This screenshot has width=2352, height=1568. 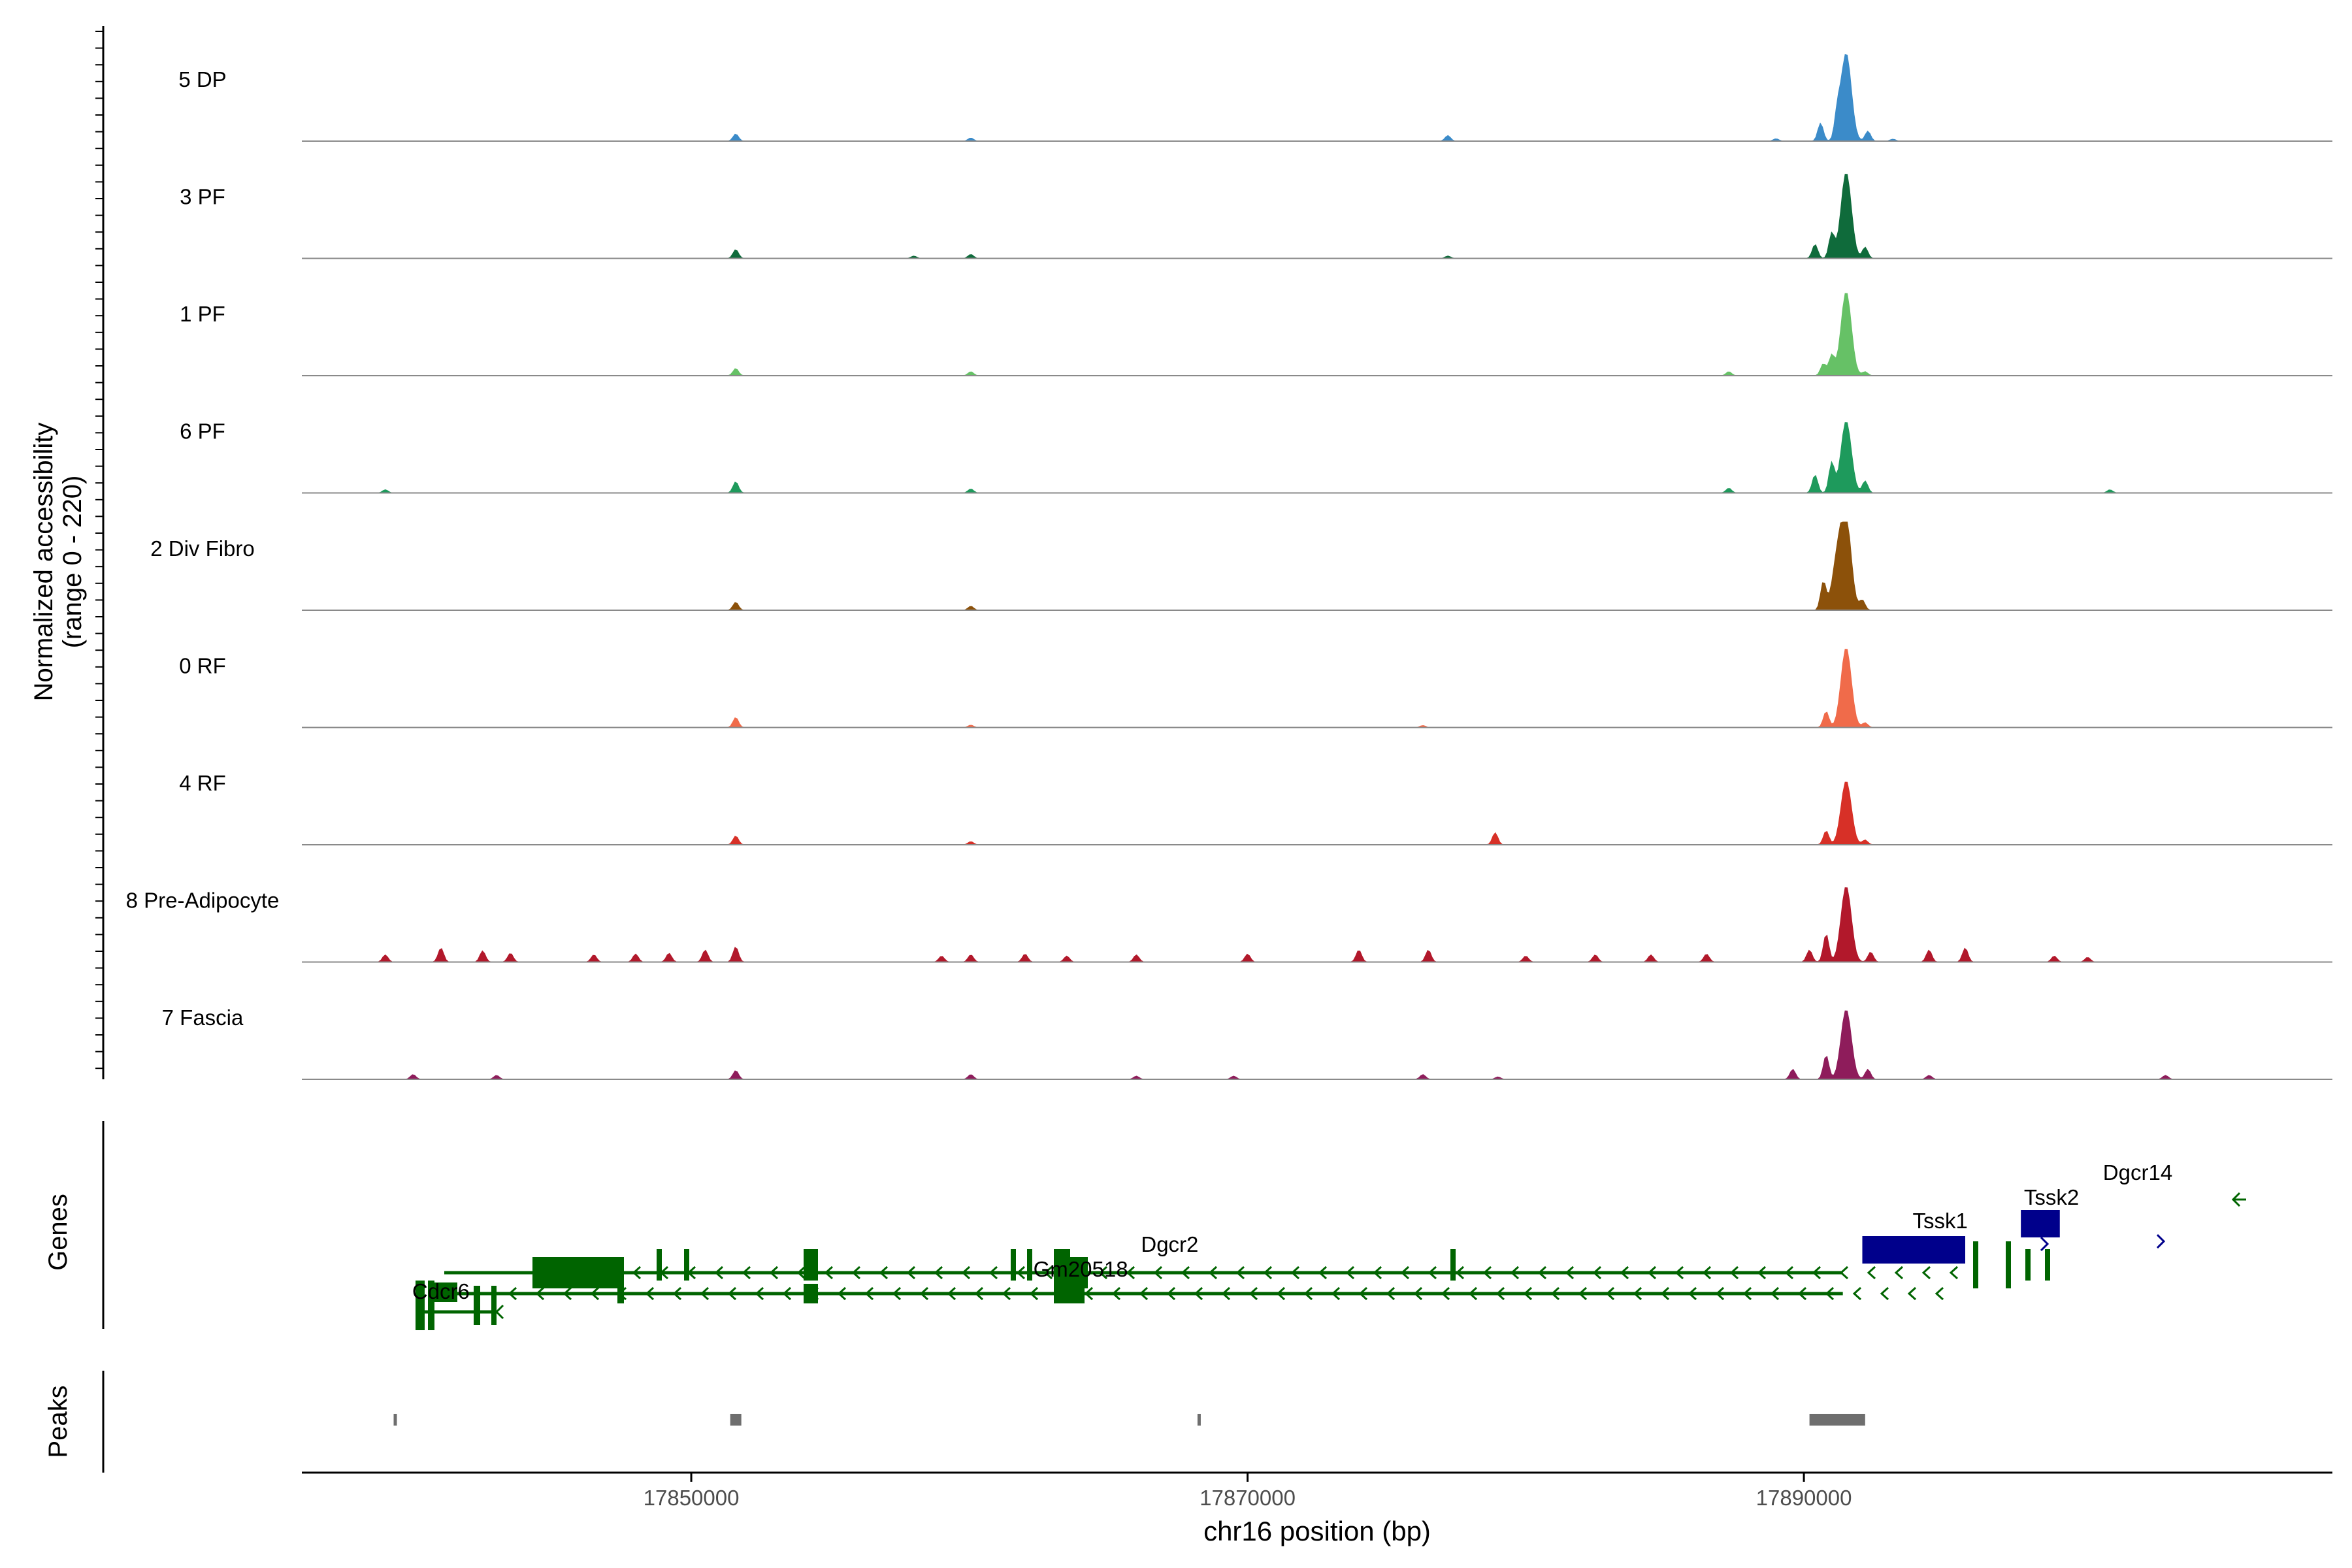 I want to click on gene-label: Tssk2, so click(x=2051, y=1197).